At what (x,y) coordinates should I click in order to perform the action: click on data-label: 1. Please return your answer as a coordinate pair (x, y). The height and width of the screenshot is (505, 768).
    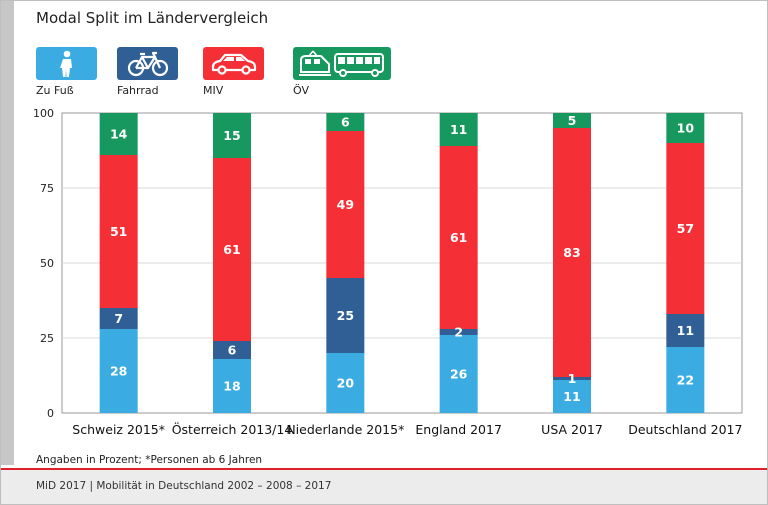
    Looking at the image, I should click on (572, 378).